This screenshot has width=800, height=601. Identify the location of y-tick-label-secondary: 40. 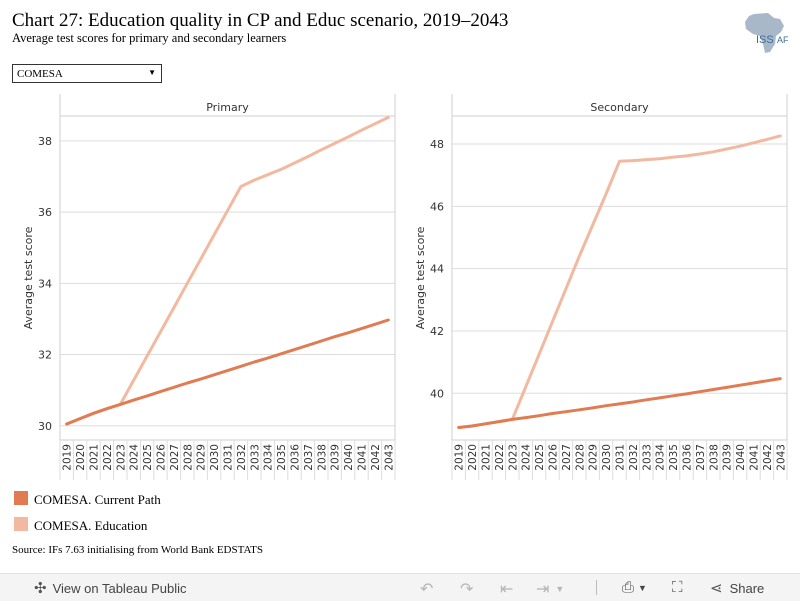
(437, 393).